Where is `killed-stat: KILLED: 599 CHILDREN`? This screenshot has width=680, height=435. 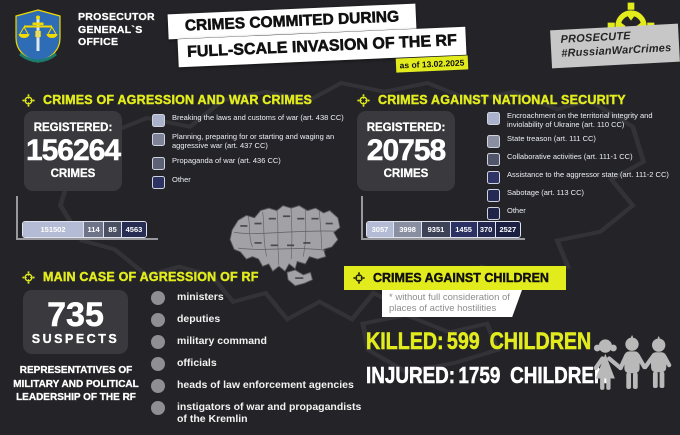
killed-stat: KILLED: 599 CHILDREN is located at coordinates (479, 342).